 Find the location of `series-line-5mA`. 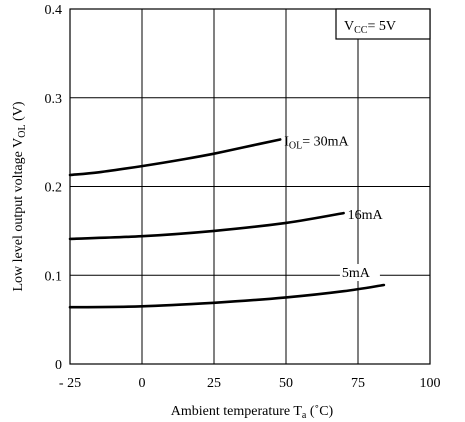

series-line-5mA is located at coordinates (227, 296).